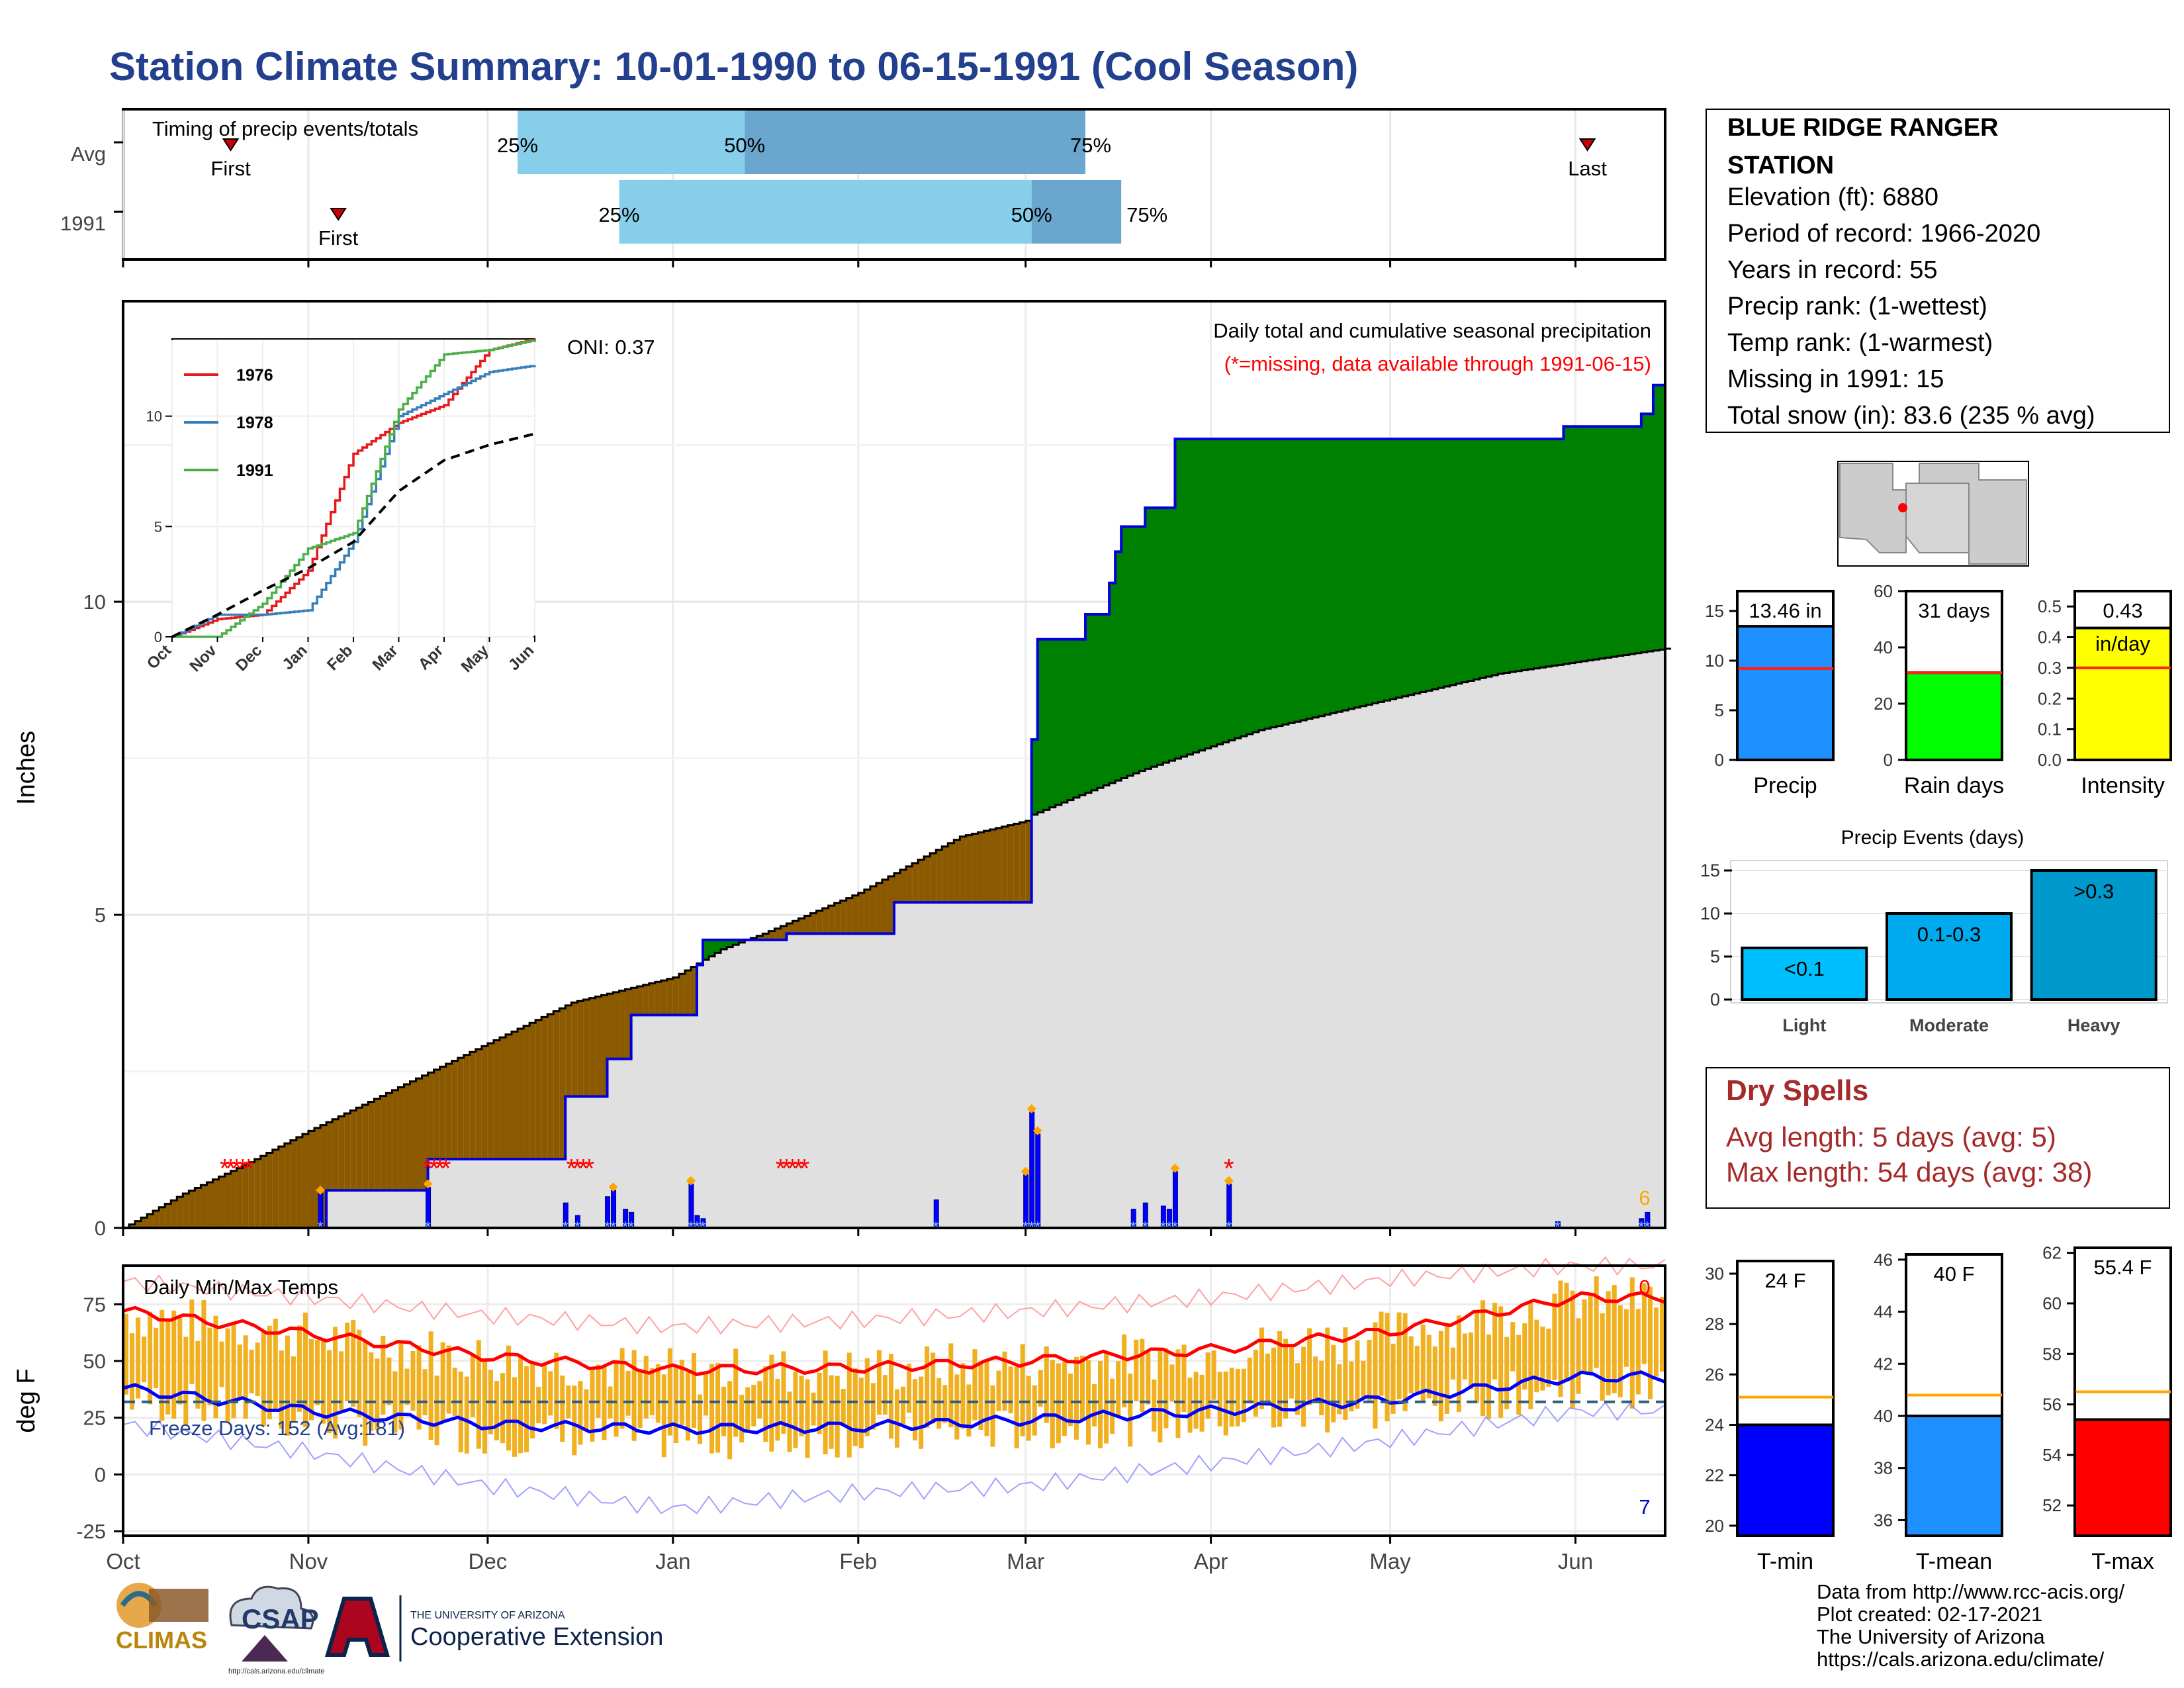 This screenshot has height=1688, width=2184. Describe the element at coordinates (1229, 1181) in the screenshot. I see `snow-marker` at that location.